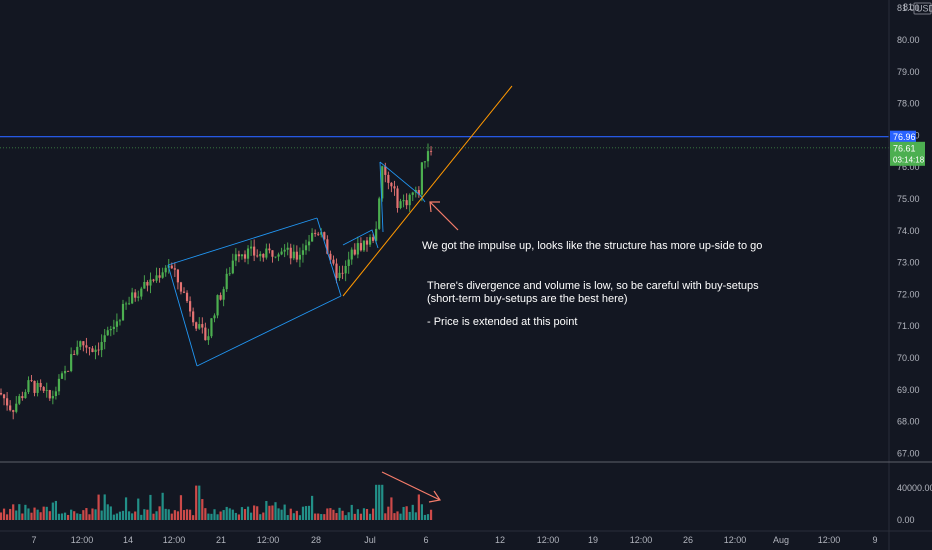 The height and width of the screenshot is (550, 932). Describe the element at coordinates (908, 40) in the screenshot. I see `price-tick: 80.00` at that location.